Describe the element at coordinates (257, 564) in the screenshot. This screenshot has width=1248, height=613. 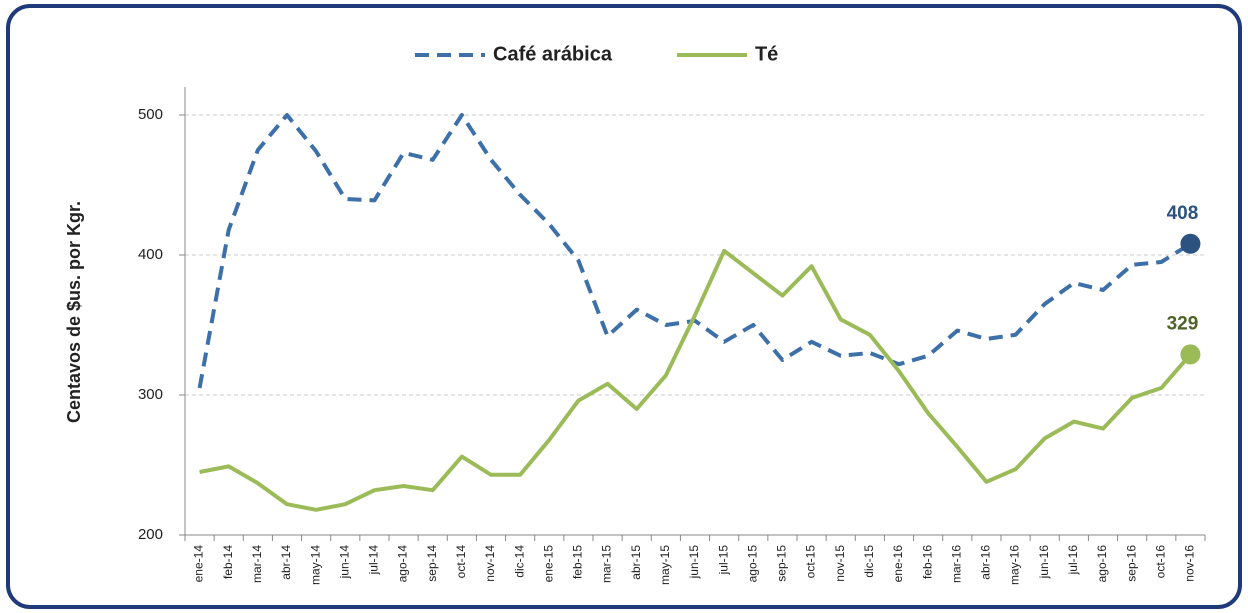
I see `x-tick-label: mar-14` at that location.